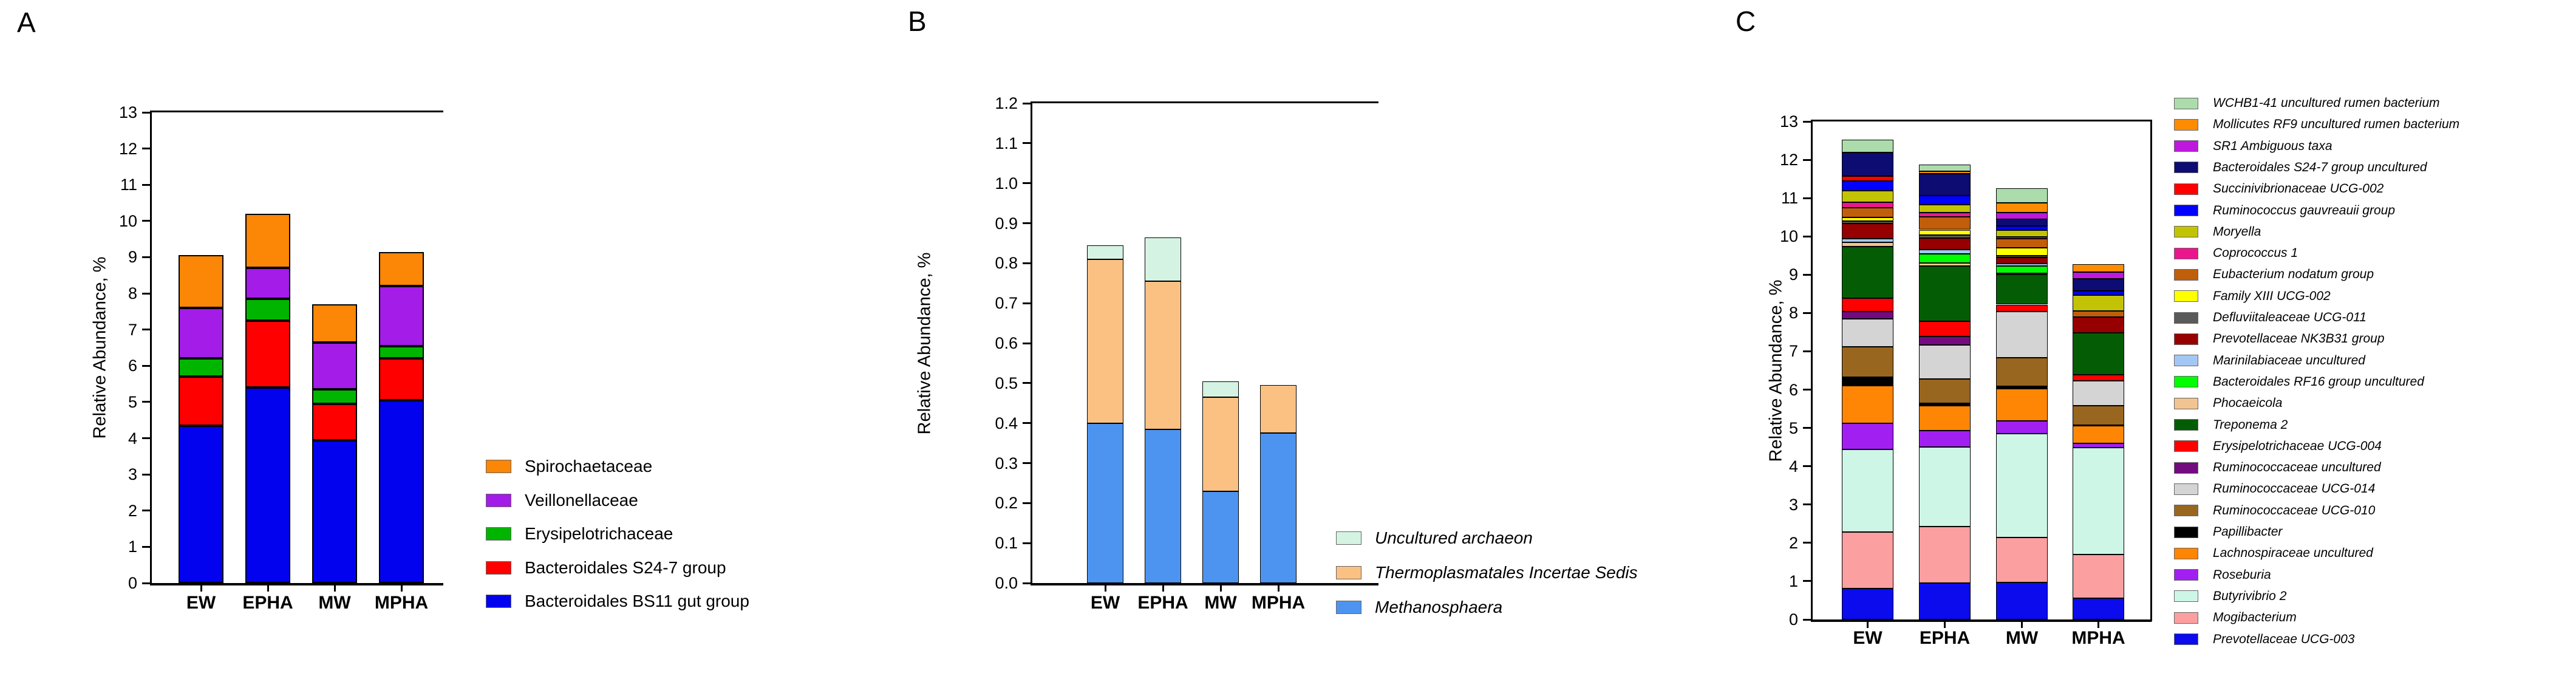  Describe the element at coordinates (296, 111) in the screenshot. I see `top-frame-line` at that location.